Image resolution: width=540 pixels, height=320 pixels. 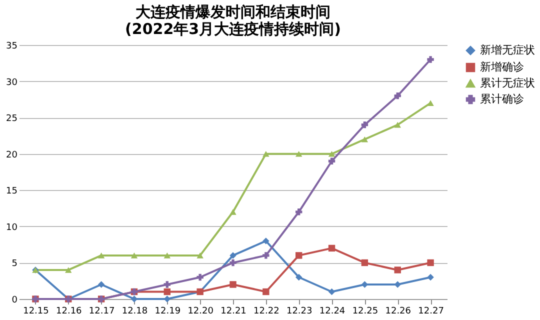 I want to click on x-tick-label: 12.20, so click(x=201, y=311).